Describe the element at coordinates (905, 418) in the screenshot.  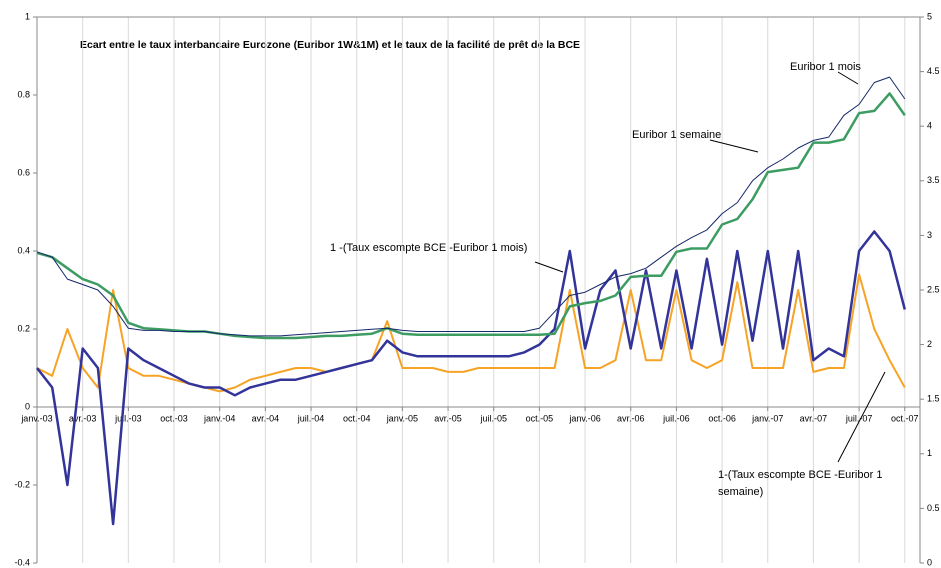
I see `x-tick-label: oct.-07` at that location.